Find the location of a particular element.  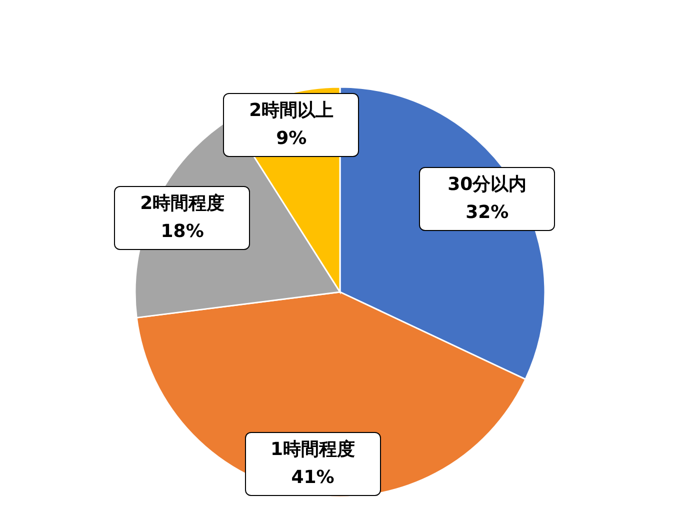

slice-label: 2時間以上 is located at coordinates (291, 110).